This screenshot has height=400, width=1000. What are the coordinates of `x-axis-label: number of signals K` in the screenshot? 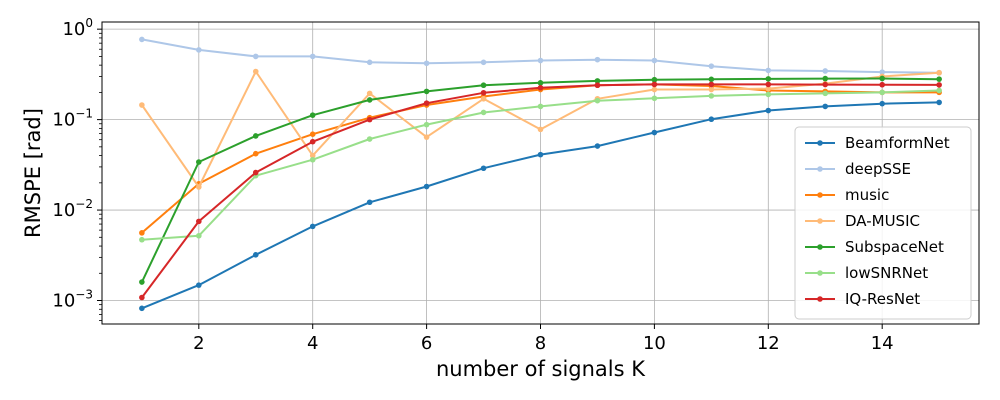 It's located at (541, 369).